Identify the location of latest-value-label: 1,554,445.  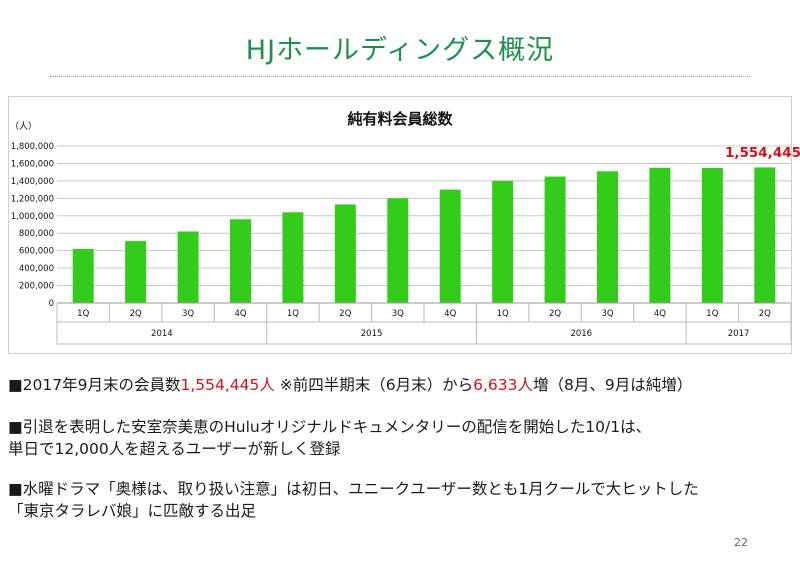
(762, 153).